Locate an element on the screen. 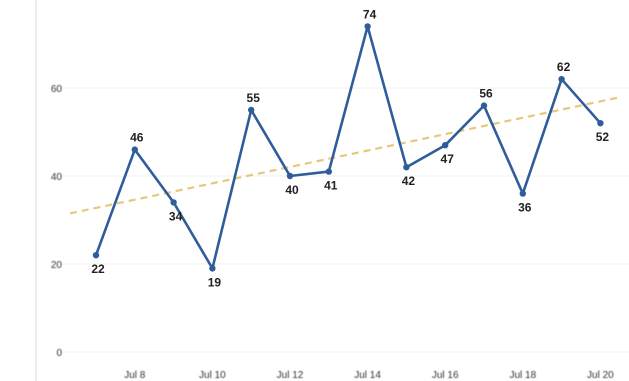 This screenshot has height=381, width=629. data-label: 52 is located at coordinates (603, 137).